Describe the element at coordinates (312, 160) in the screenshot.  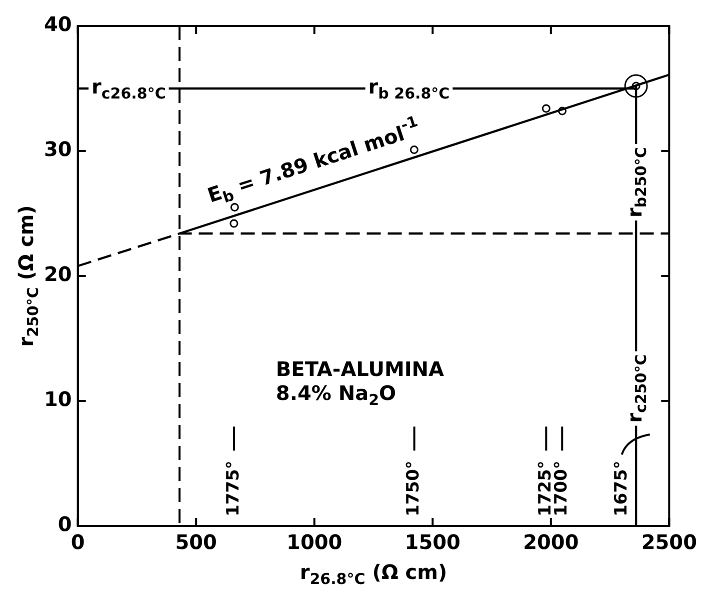
I see `annotation: Eb = 7.89 kcal mol-1` at that location.